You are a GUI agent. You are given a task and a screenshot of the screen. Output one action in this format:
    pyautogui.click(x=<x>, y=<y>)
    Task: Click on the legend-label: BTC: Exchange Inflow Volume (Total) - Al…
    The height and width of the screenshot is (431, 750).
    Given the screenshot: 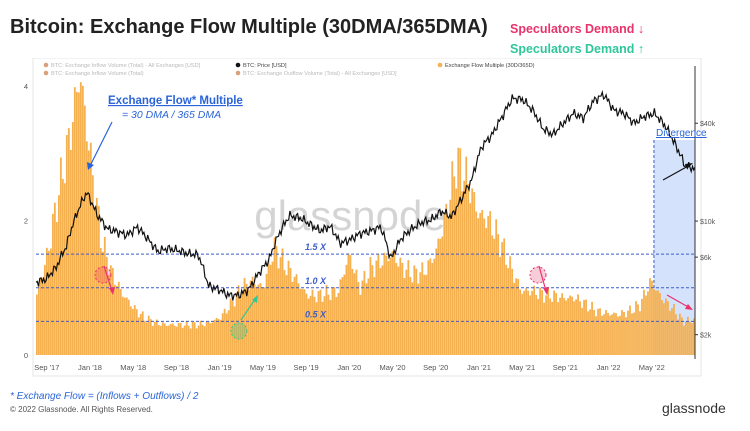 What is the action you would take?
    pyautogui.click(x=126, y=66)
    